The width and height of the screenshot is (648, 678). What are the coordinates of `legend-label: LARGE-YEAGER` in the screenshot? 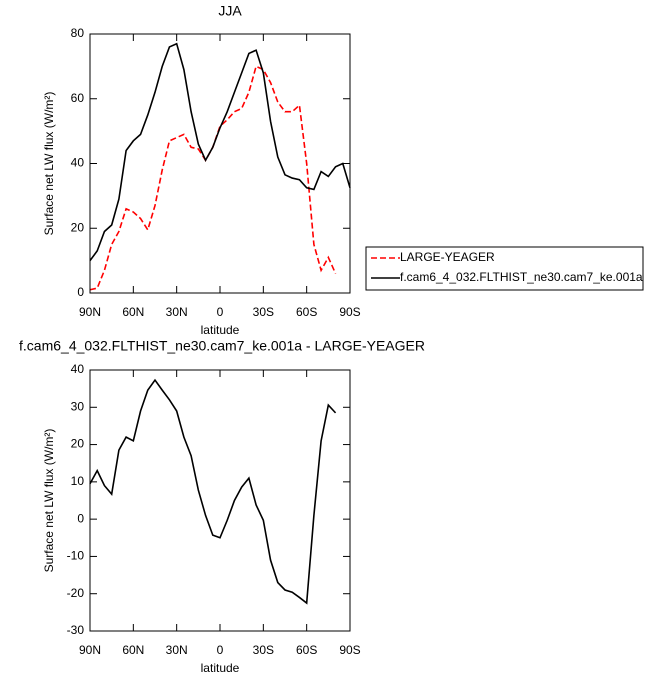 It's located at (447, 257).